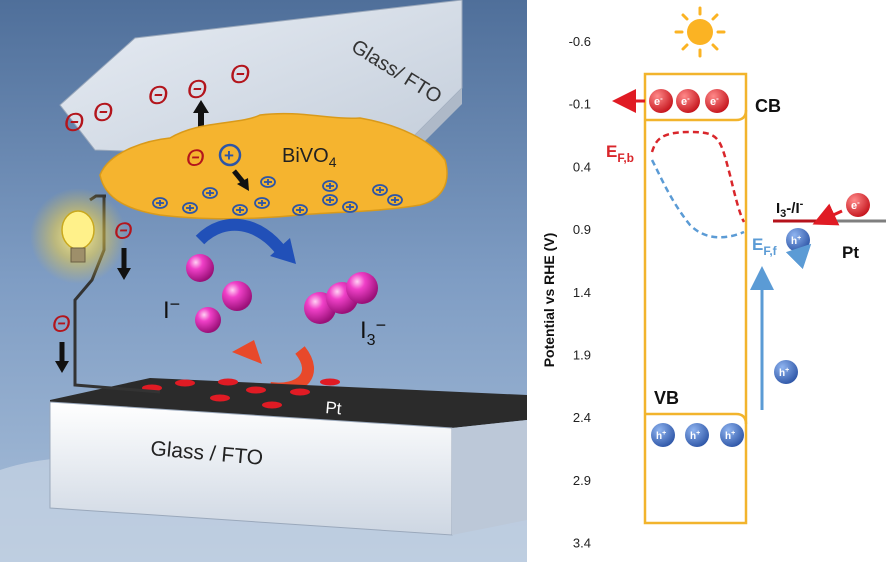  I want to click on axis-tick-label: 1.4, so click(582, 292).